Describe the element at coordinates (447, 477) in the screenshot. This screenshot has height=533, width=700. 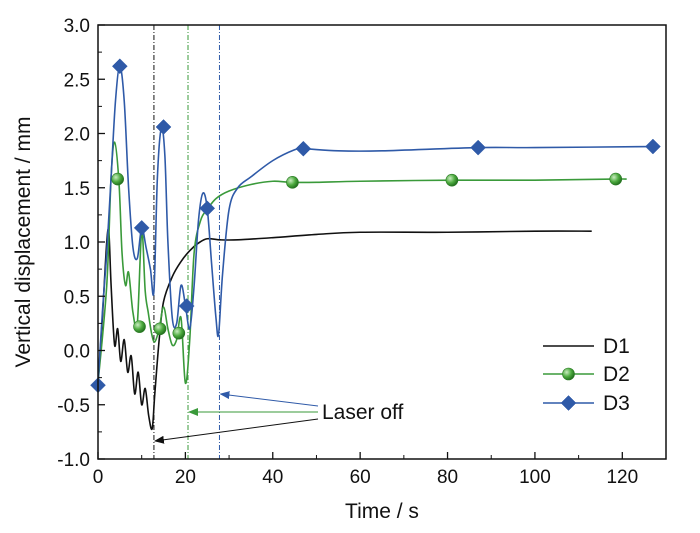
I see `x-tick-label: 80` at that location.